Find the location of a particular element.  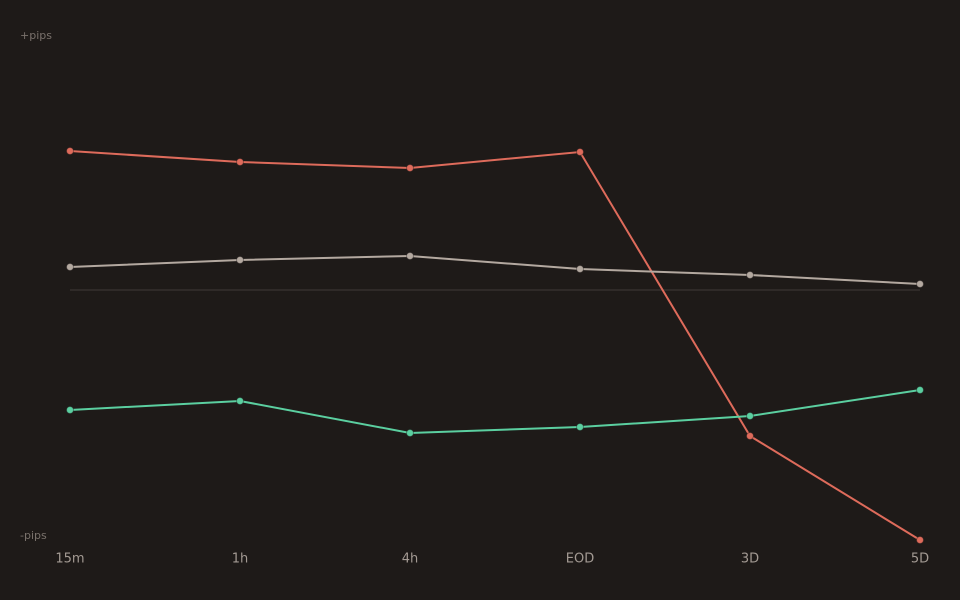

x-tick-label: 3D is located at coordinates (750, 559).